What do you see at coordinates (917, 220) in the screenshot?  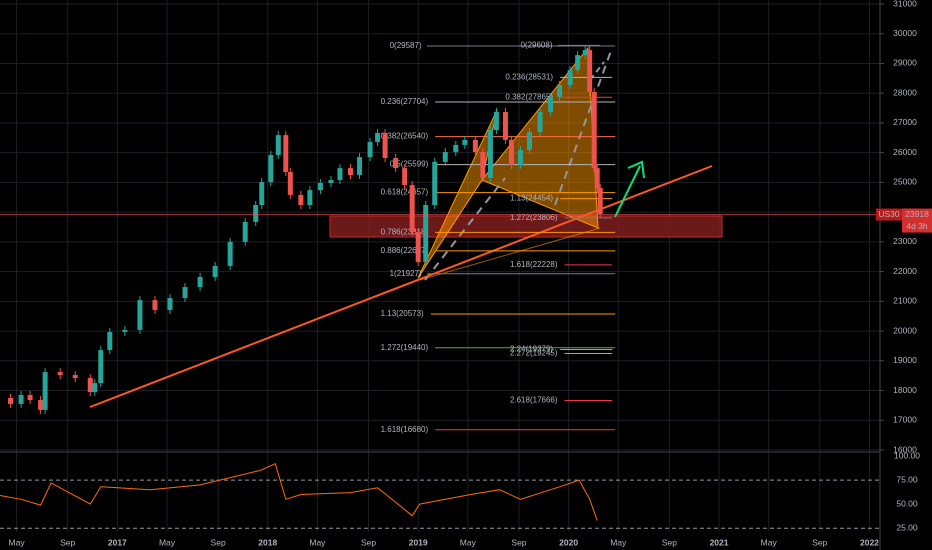 I see `price-box` at bounding box center [917, 220].